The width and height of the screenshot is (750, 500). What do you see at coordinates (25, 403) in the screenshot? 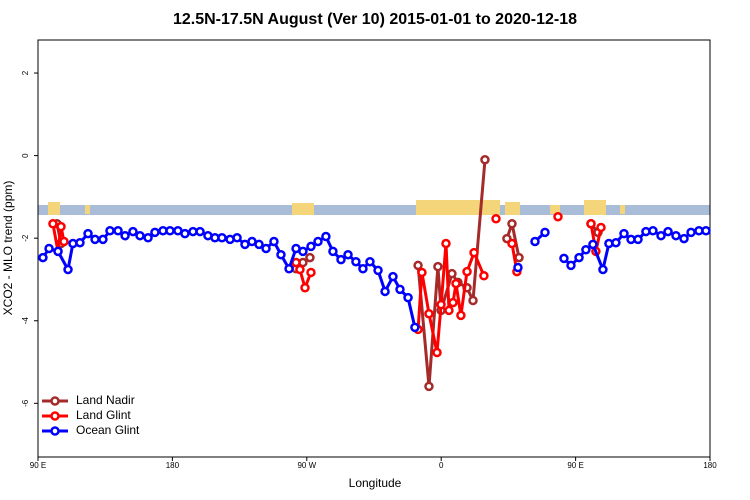
I see `y-tick-label: -6` at bounding box center [25, 403].